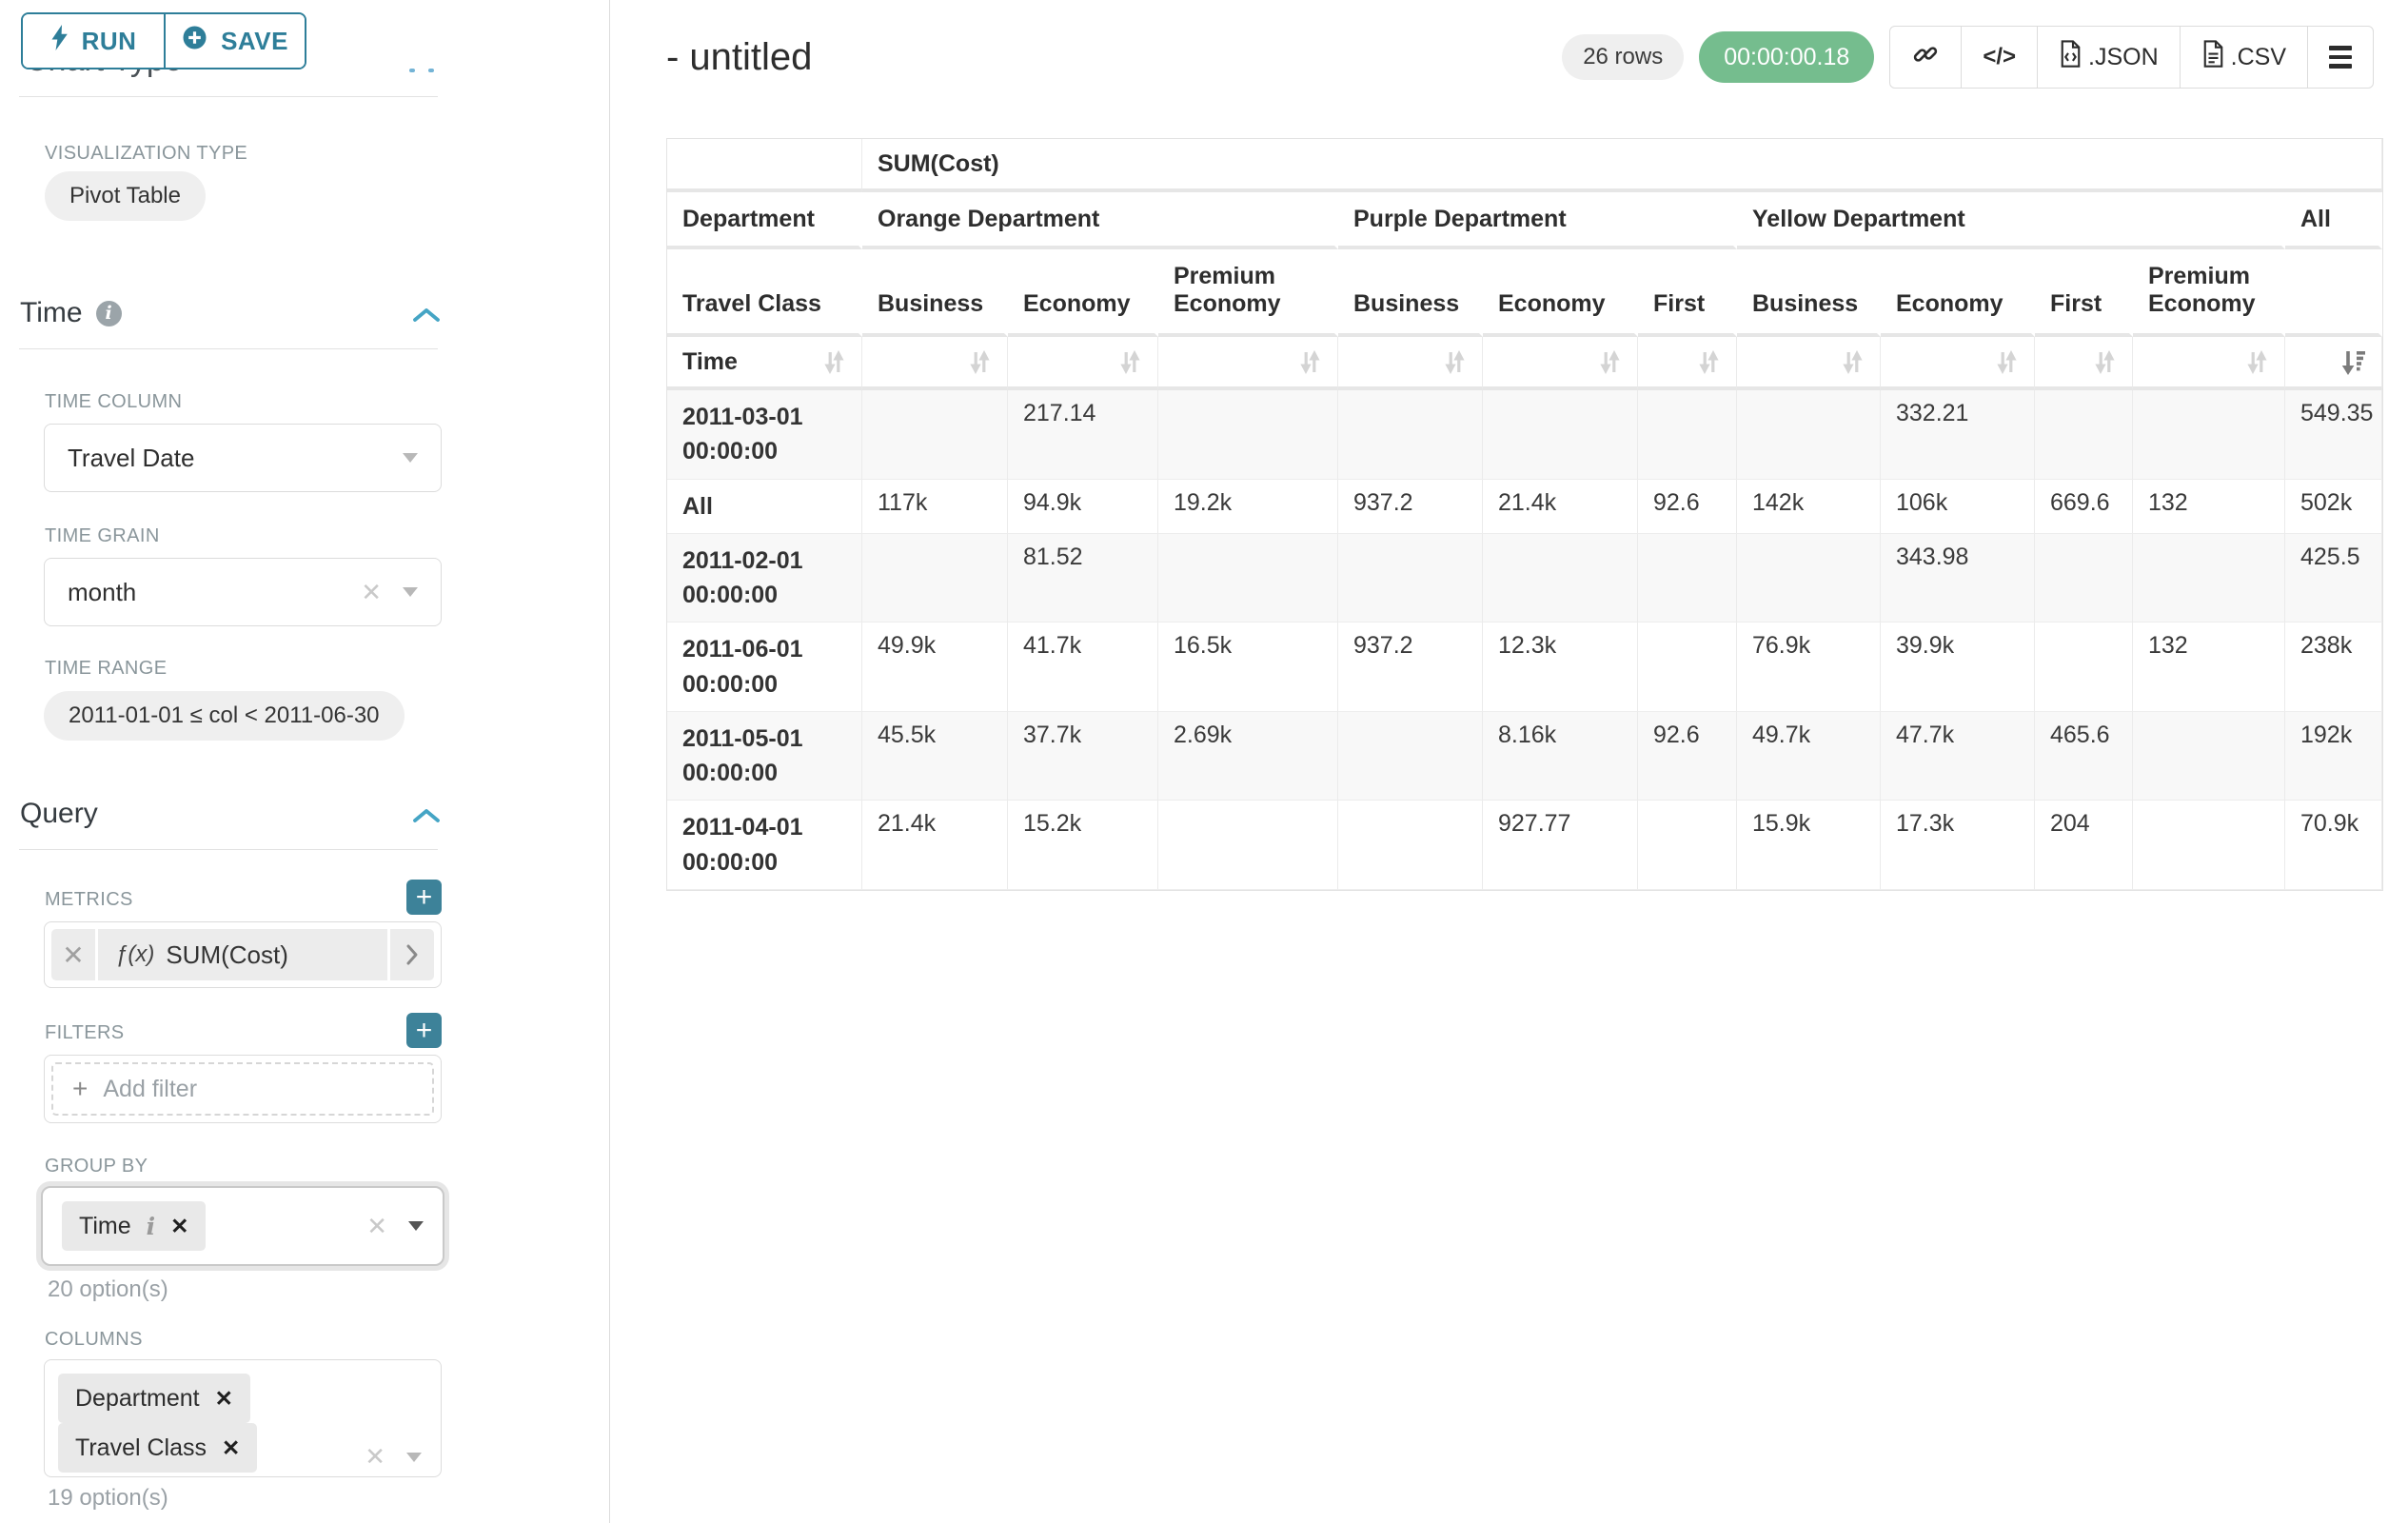 Image resolution: width=2408 pixels, height=1523 pixels. I want to click on value-cell: 16.5k, so click(1248, 667).